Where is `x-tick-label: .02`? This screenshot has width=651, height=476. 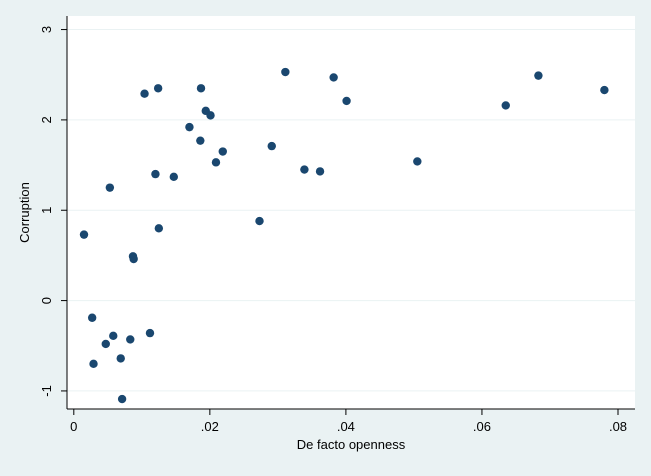 x-tick-label: .02 is located at coordinates (210, 426).